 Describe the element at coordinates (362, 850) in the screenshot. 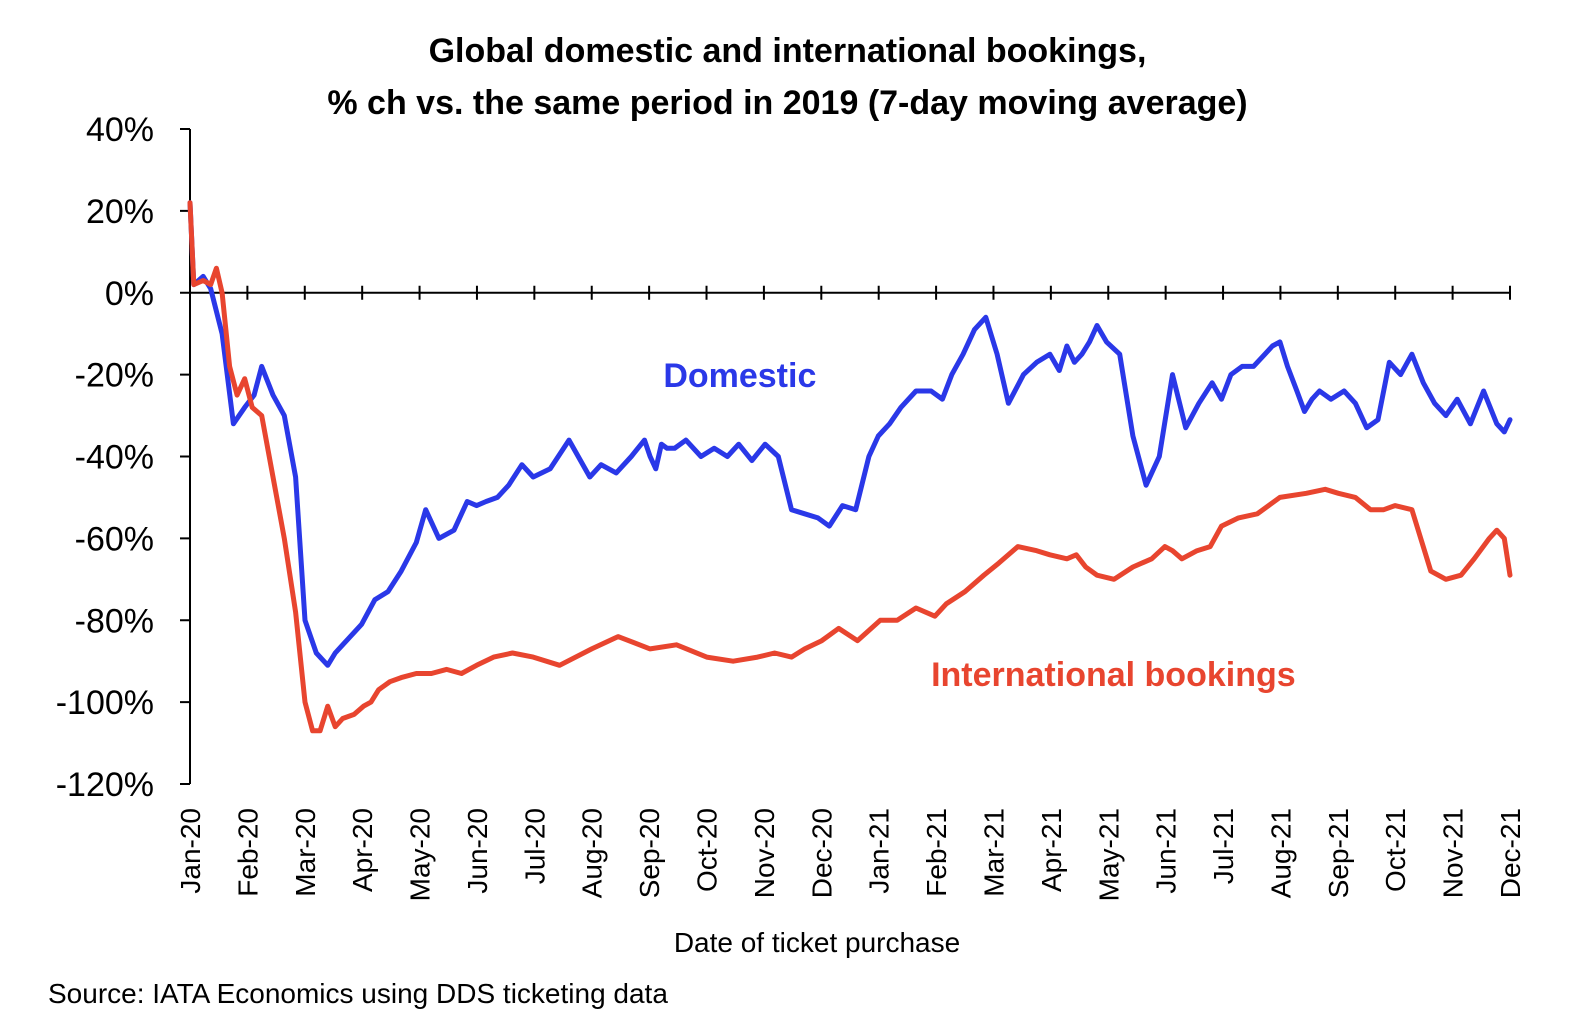

I see `x-tick-label: Apr-20` at that location.